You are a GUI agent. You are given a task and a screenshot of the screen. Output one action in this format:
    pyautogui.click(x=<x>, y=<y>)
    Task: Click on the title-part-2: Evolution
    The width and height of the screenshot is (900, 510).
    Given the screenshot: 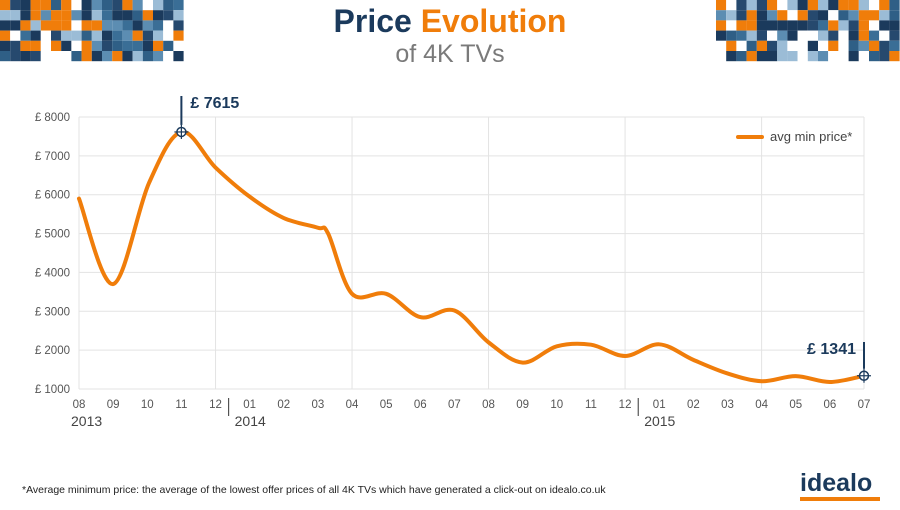 What is the action you would take?
    pyautogui.click(x=493, y=21)
    